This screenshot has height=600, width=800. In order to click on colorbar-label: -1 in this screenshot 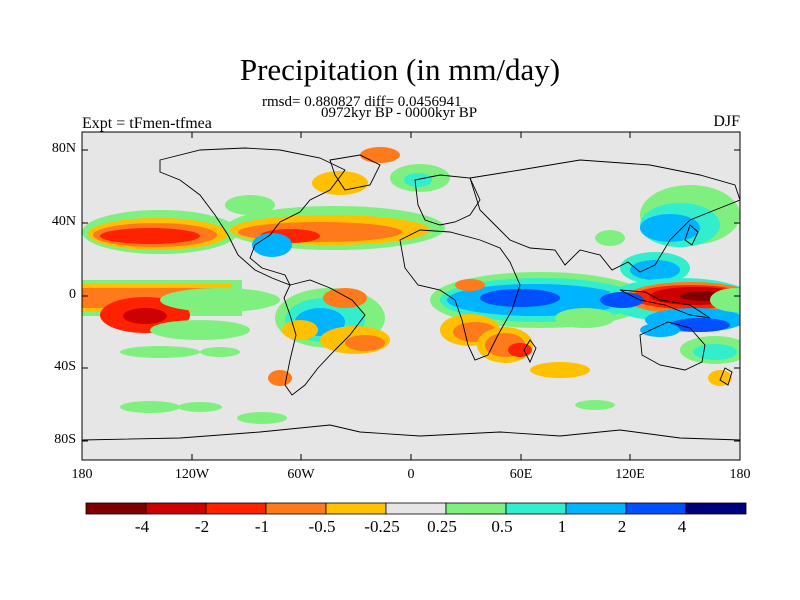, I will do `click(262, 526)`.